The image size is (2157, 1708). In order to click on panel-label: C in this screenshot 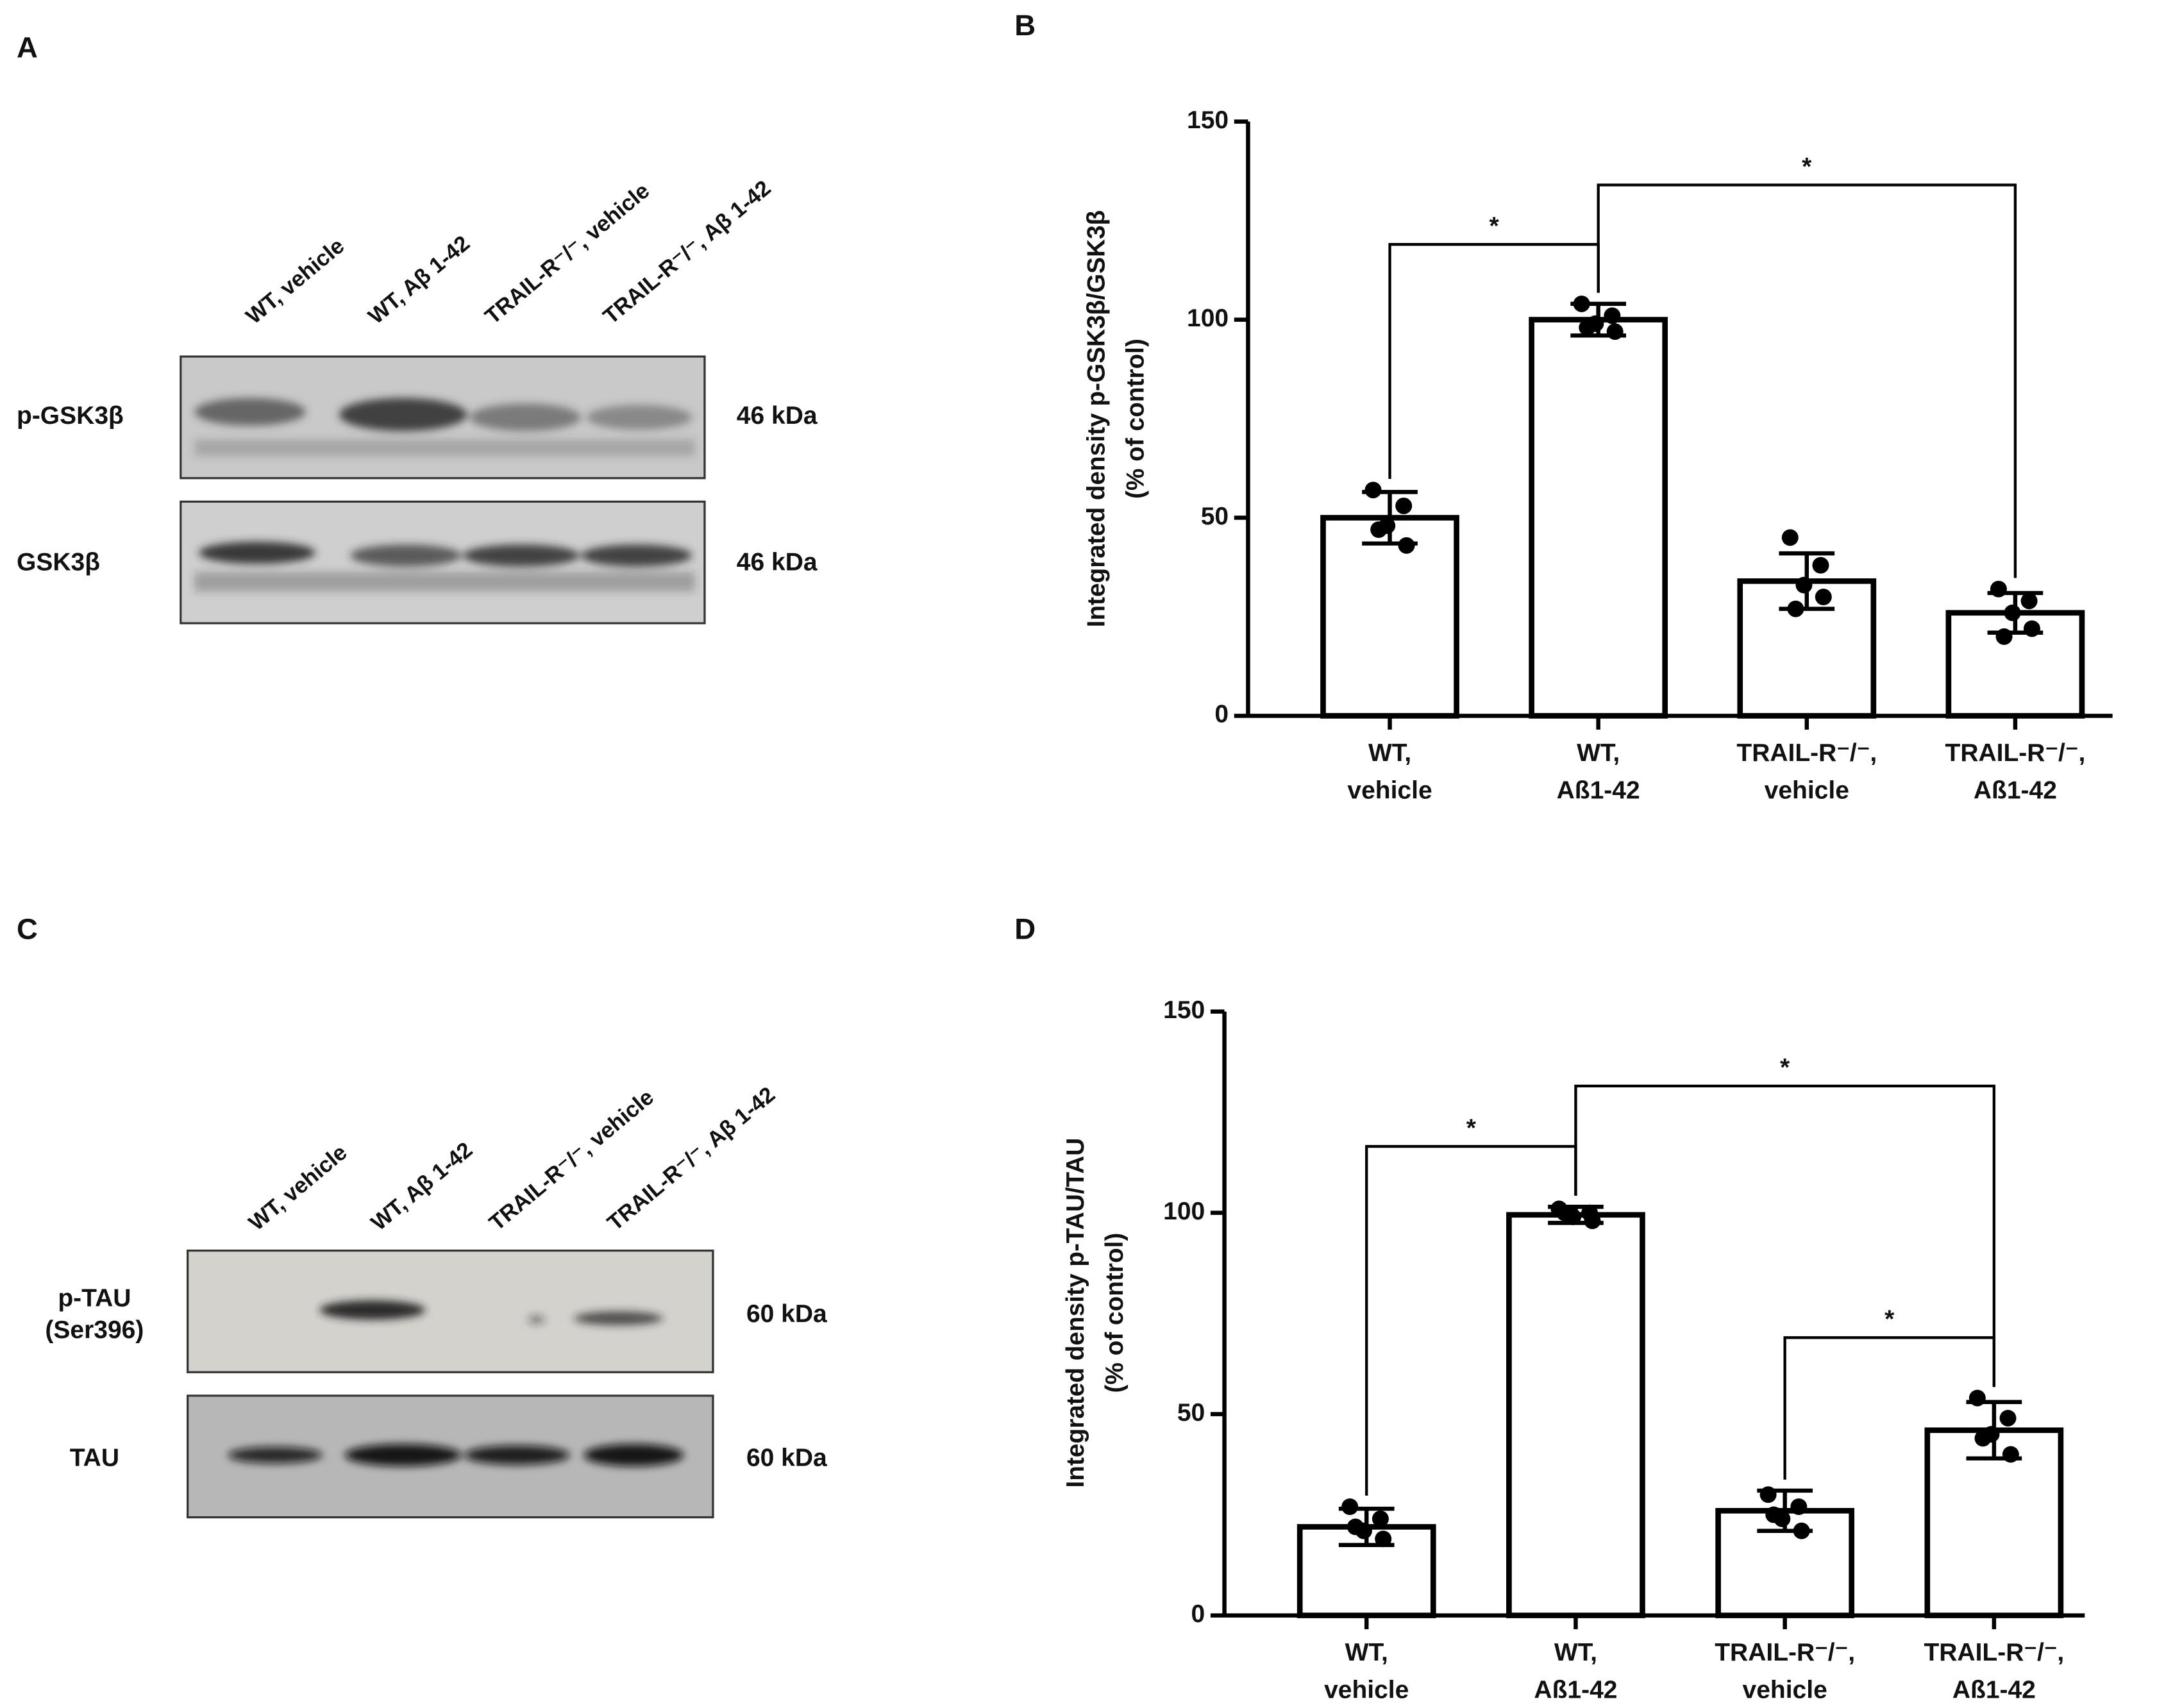, I will do `click(28, 930)`.